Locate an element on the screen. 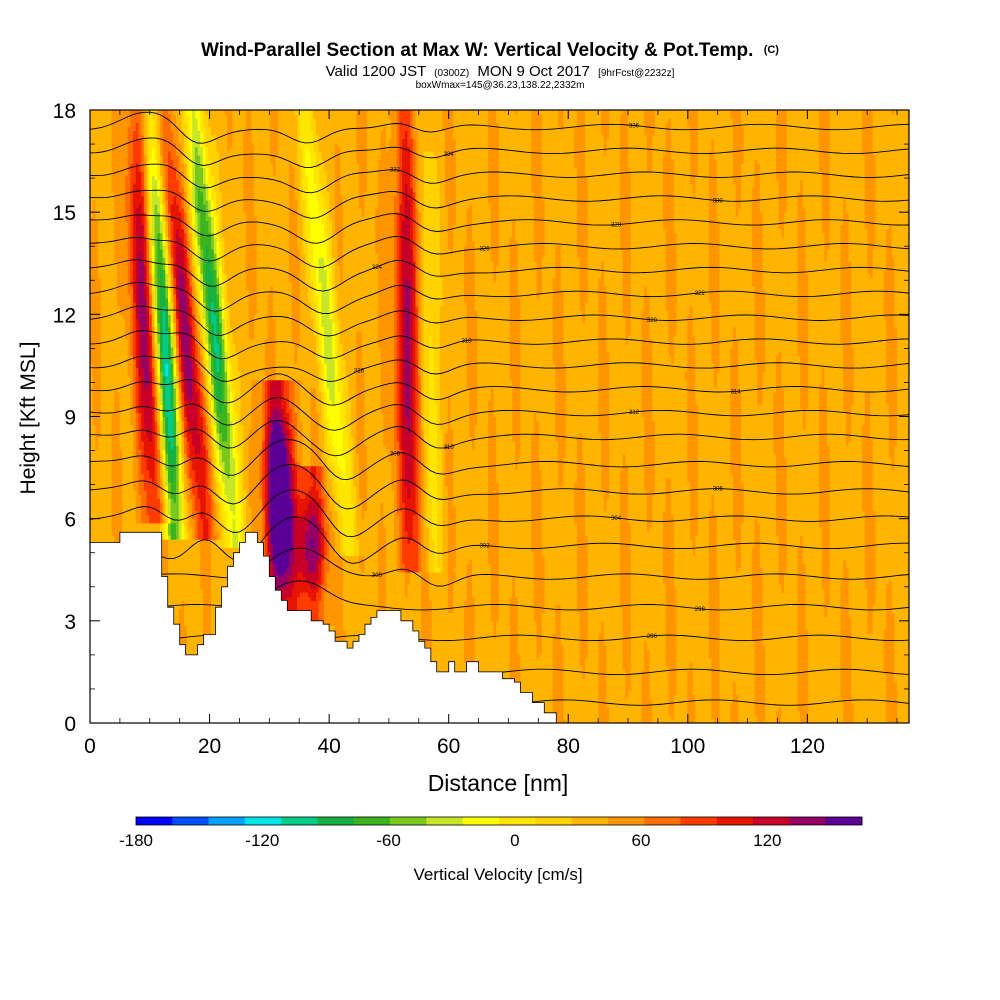  valid-time: Valid 1200 JST is located at coordinates (376, 71).